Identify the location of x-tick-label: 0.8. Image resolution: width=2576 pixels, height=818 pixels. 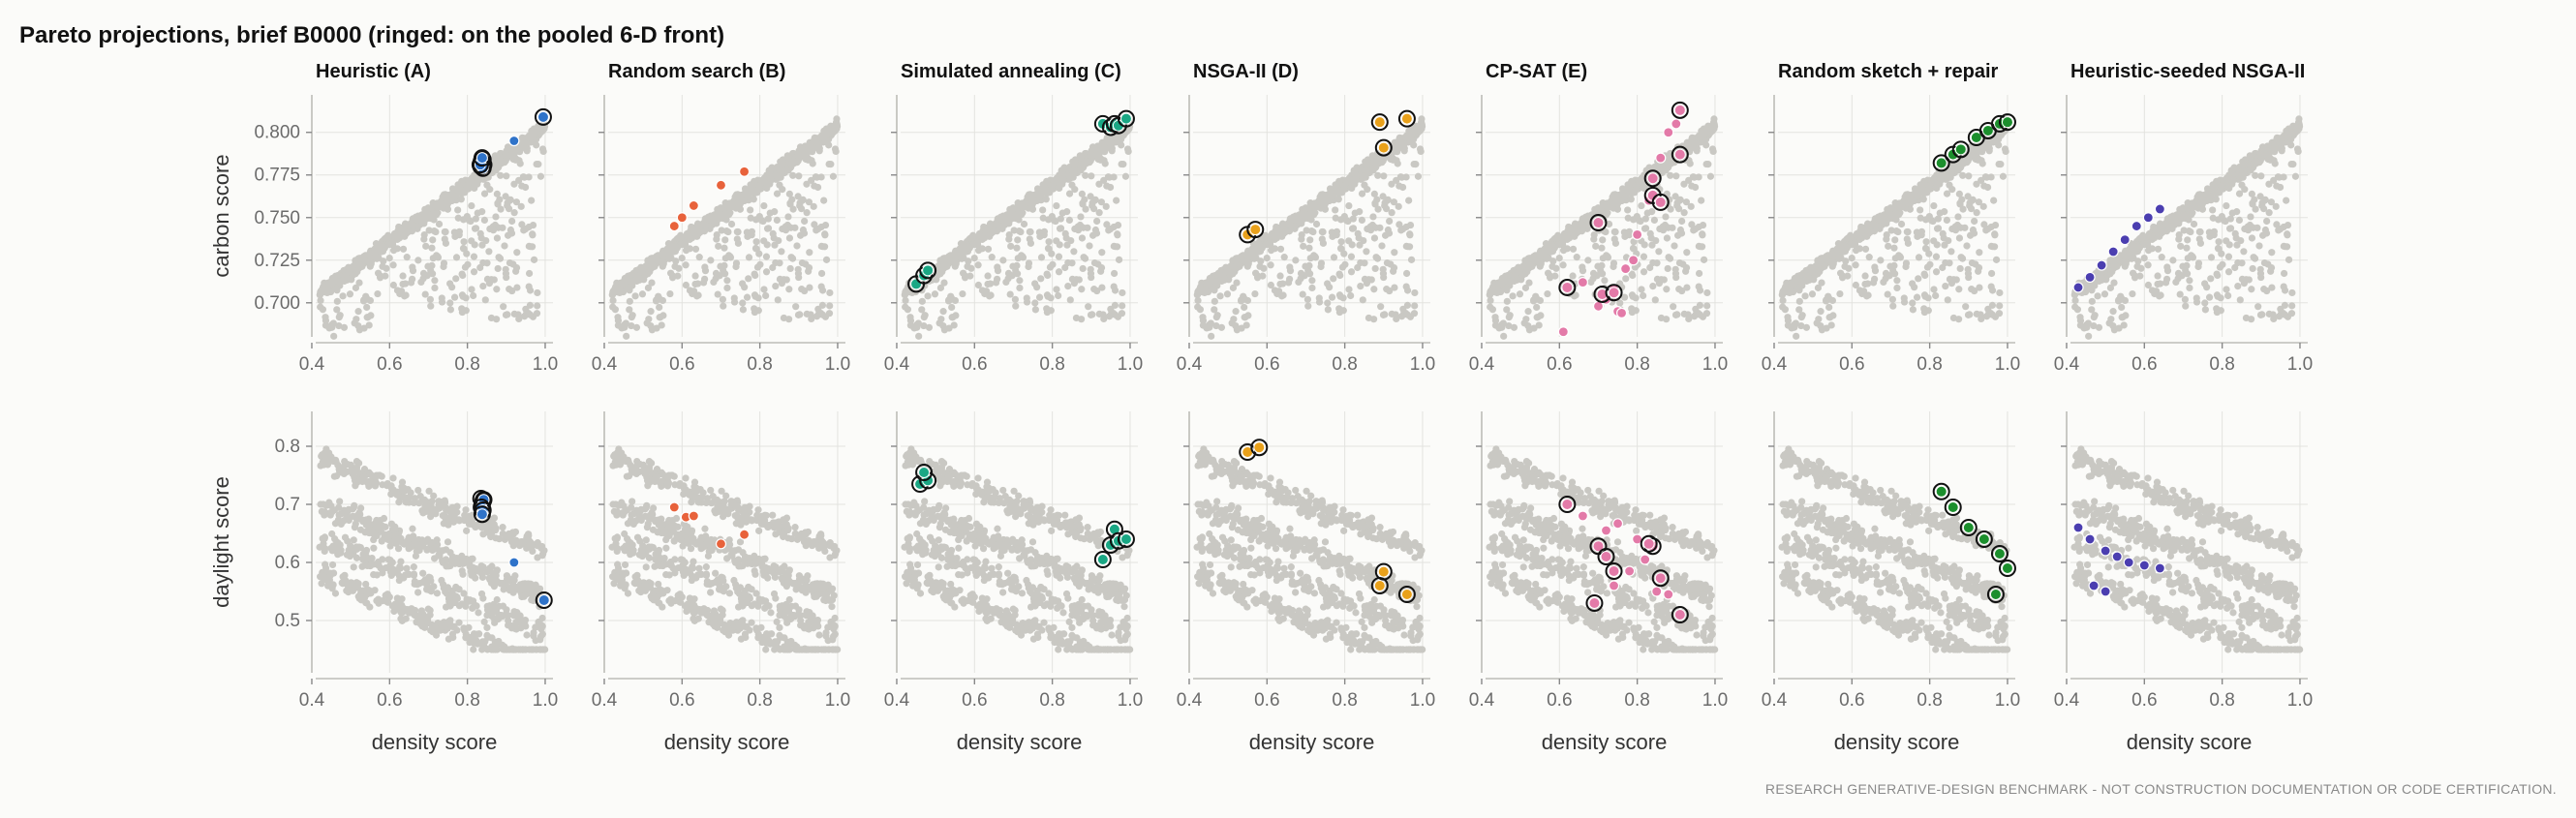
(466, 700).